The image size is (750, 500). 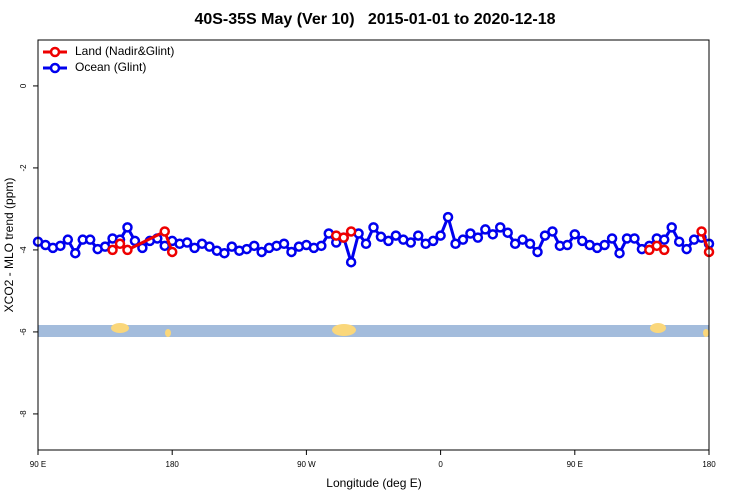 What do you see at coordinates (373, 483) in the screenshot?
I see `x-axis-label: Longitude (deg E)` at bounding box center [373, 483].